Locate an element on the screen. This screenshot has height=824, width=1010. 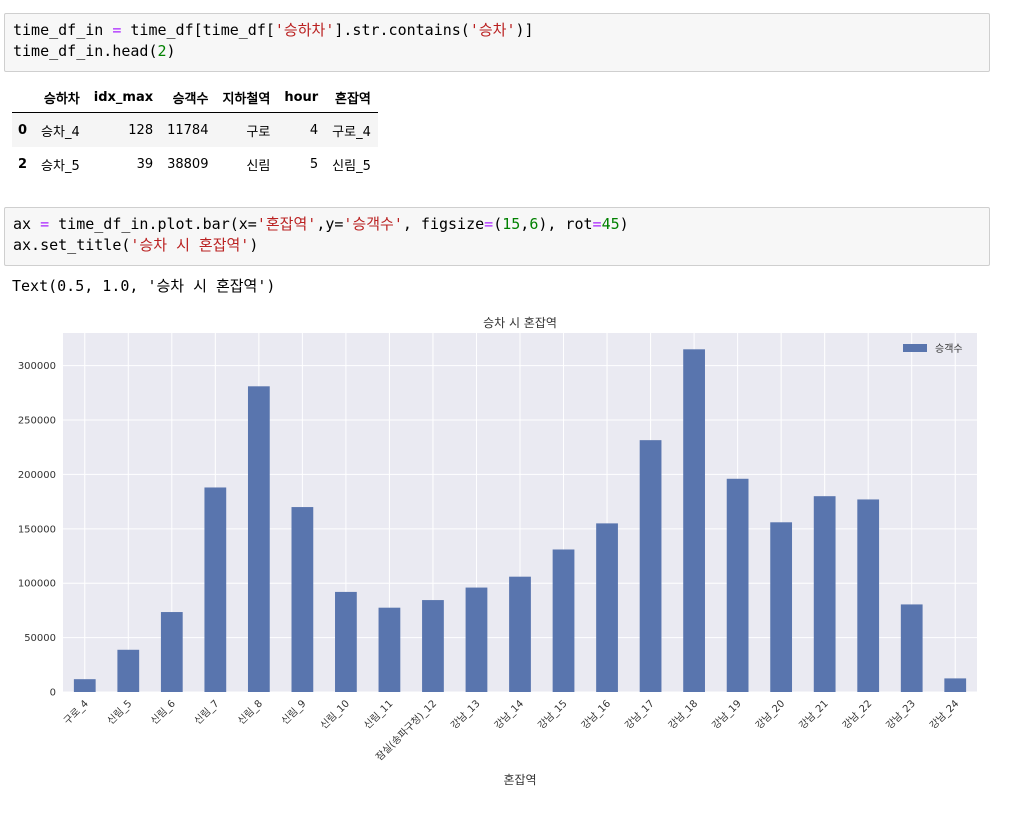
table-cell: 4 is located at coordinates (314, 130).